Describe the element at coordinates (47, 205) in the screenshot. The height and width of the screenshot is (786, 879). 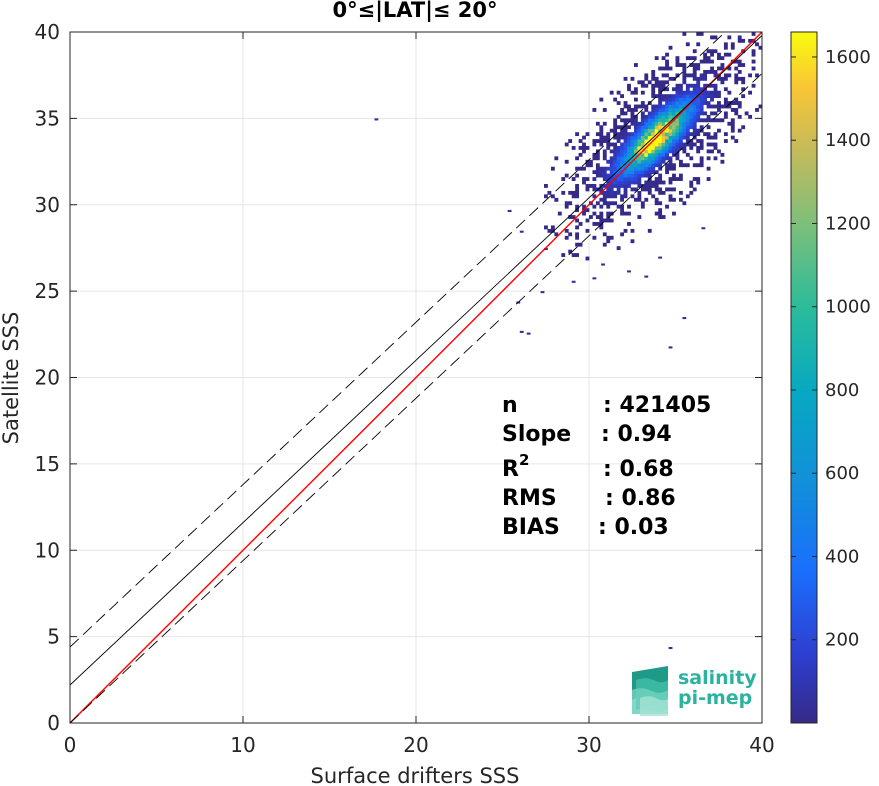
I see `y-tick-label: 30` at that location.